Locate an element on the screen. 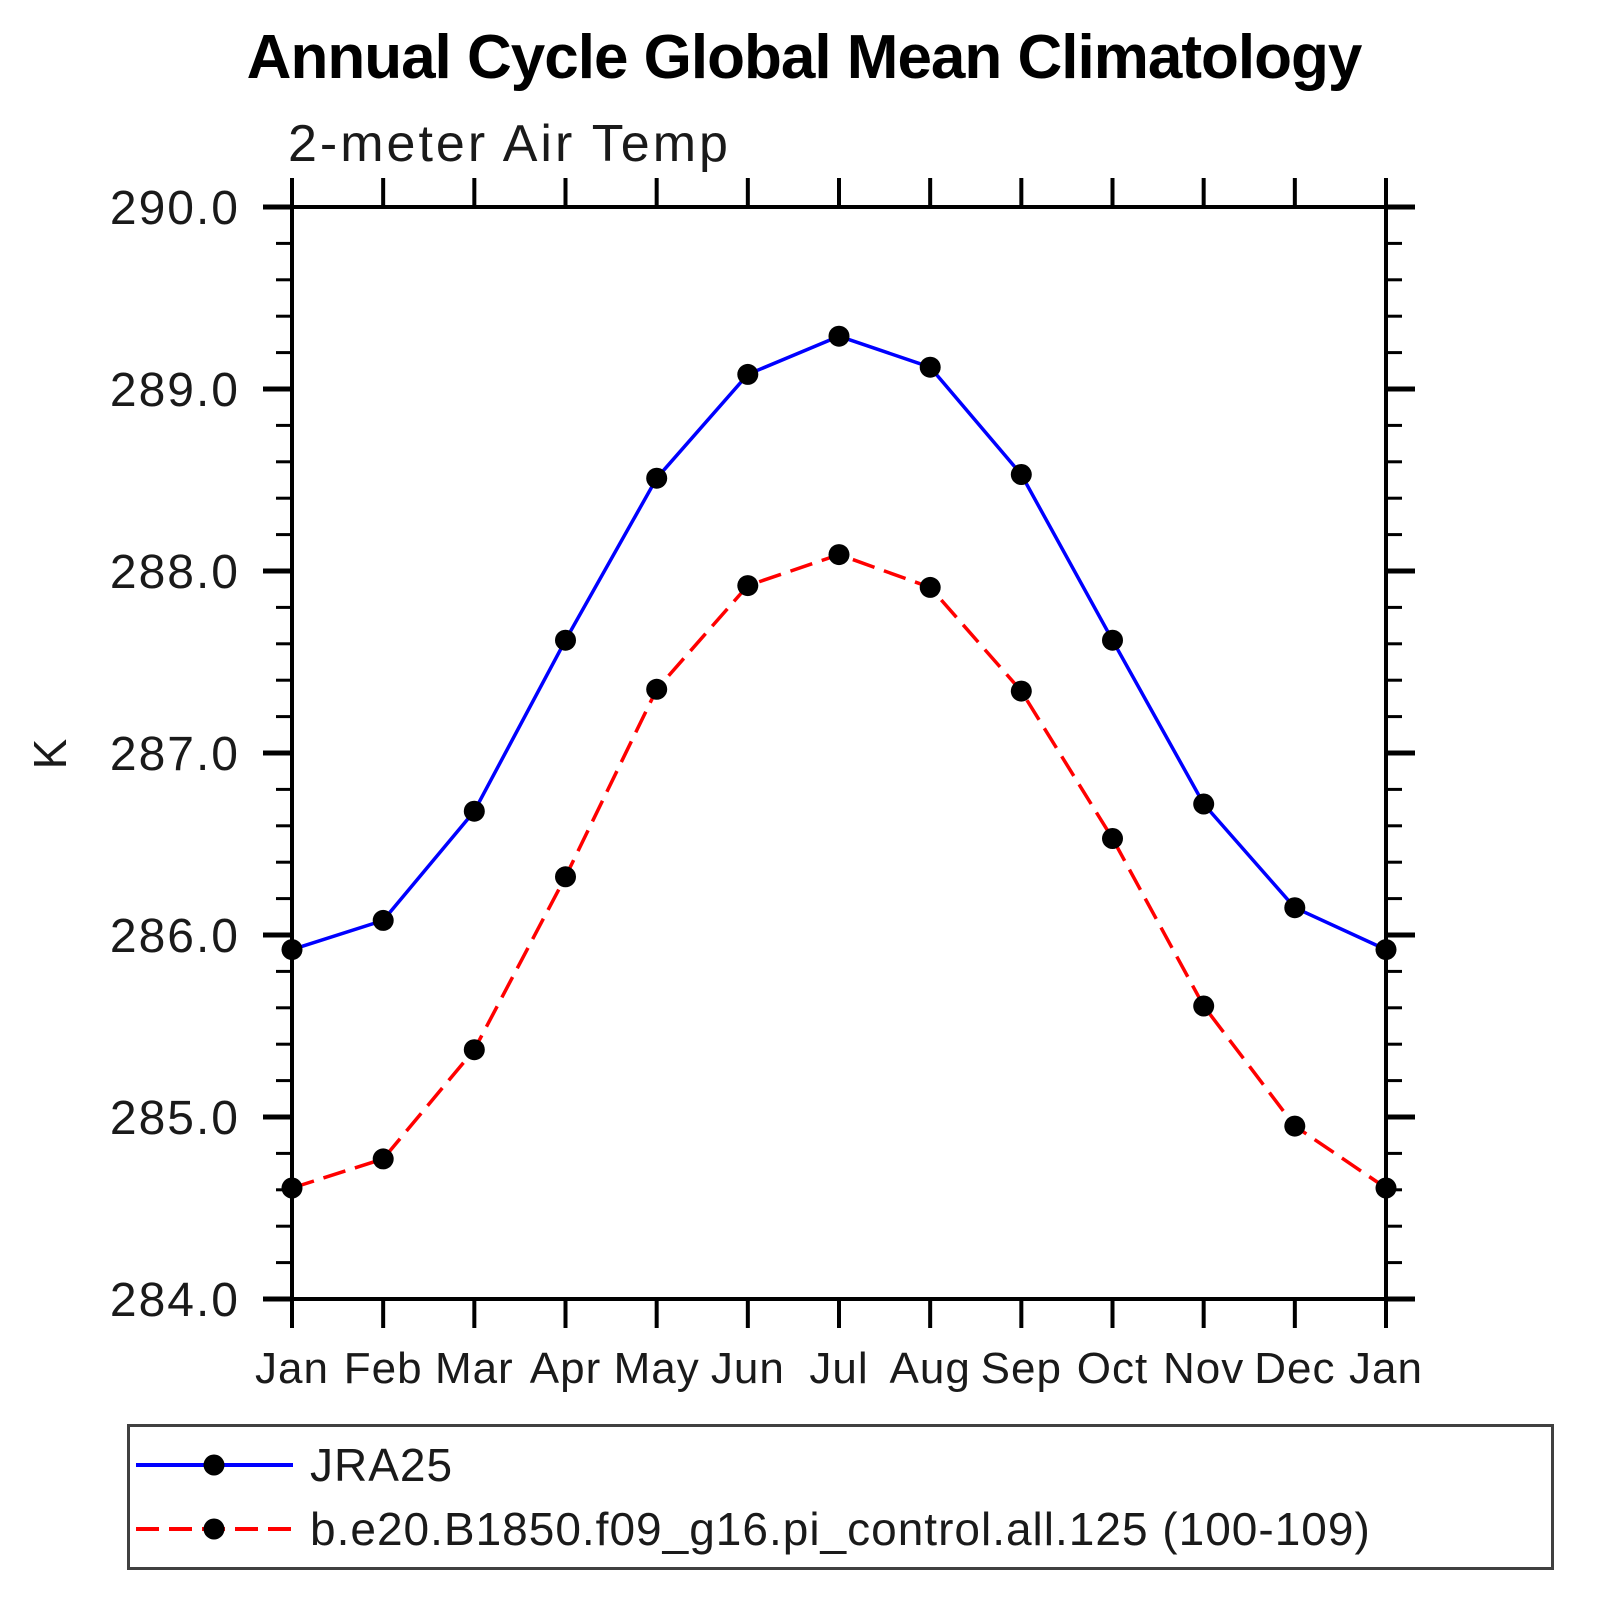 The height and width of the screenshot is (1608, 1608). y-tick-label: 285.0 is located at coordinates (175, 1118).